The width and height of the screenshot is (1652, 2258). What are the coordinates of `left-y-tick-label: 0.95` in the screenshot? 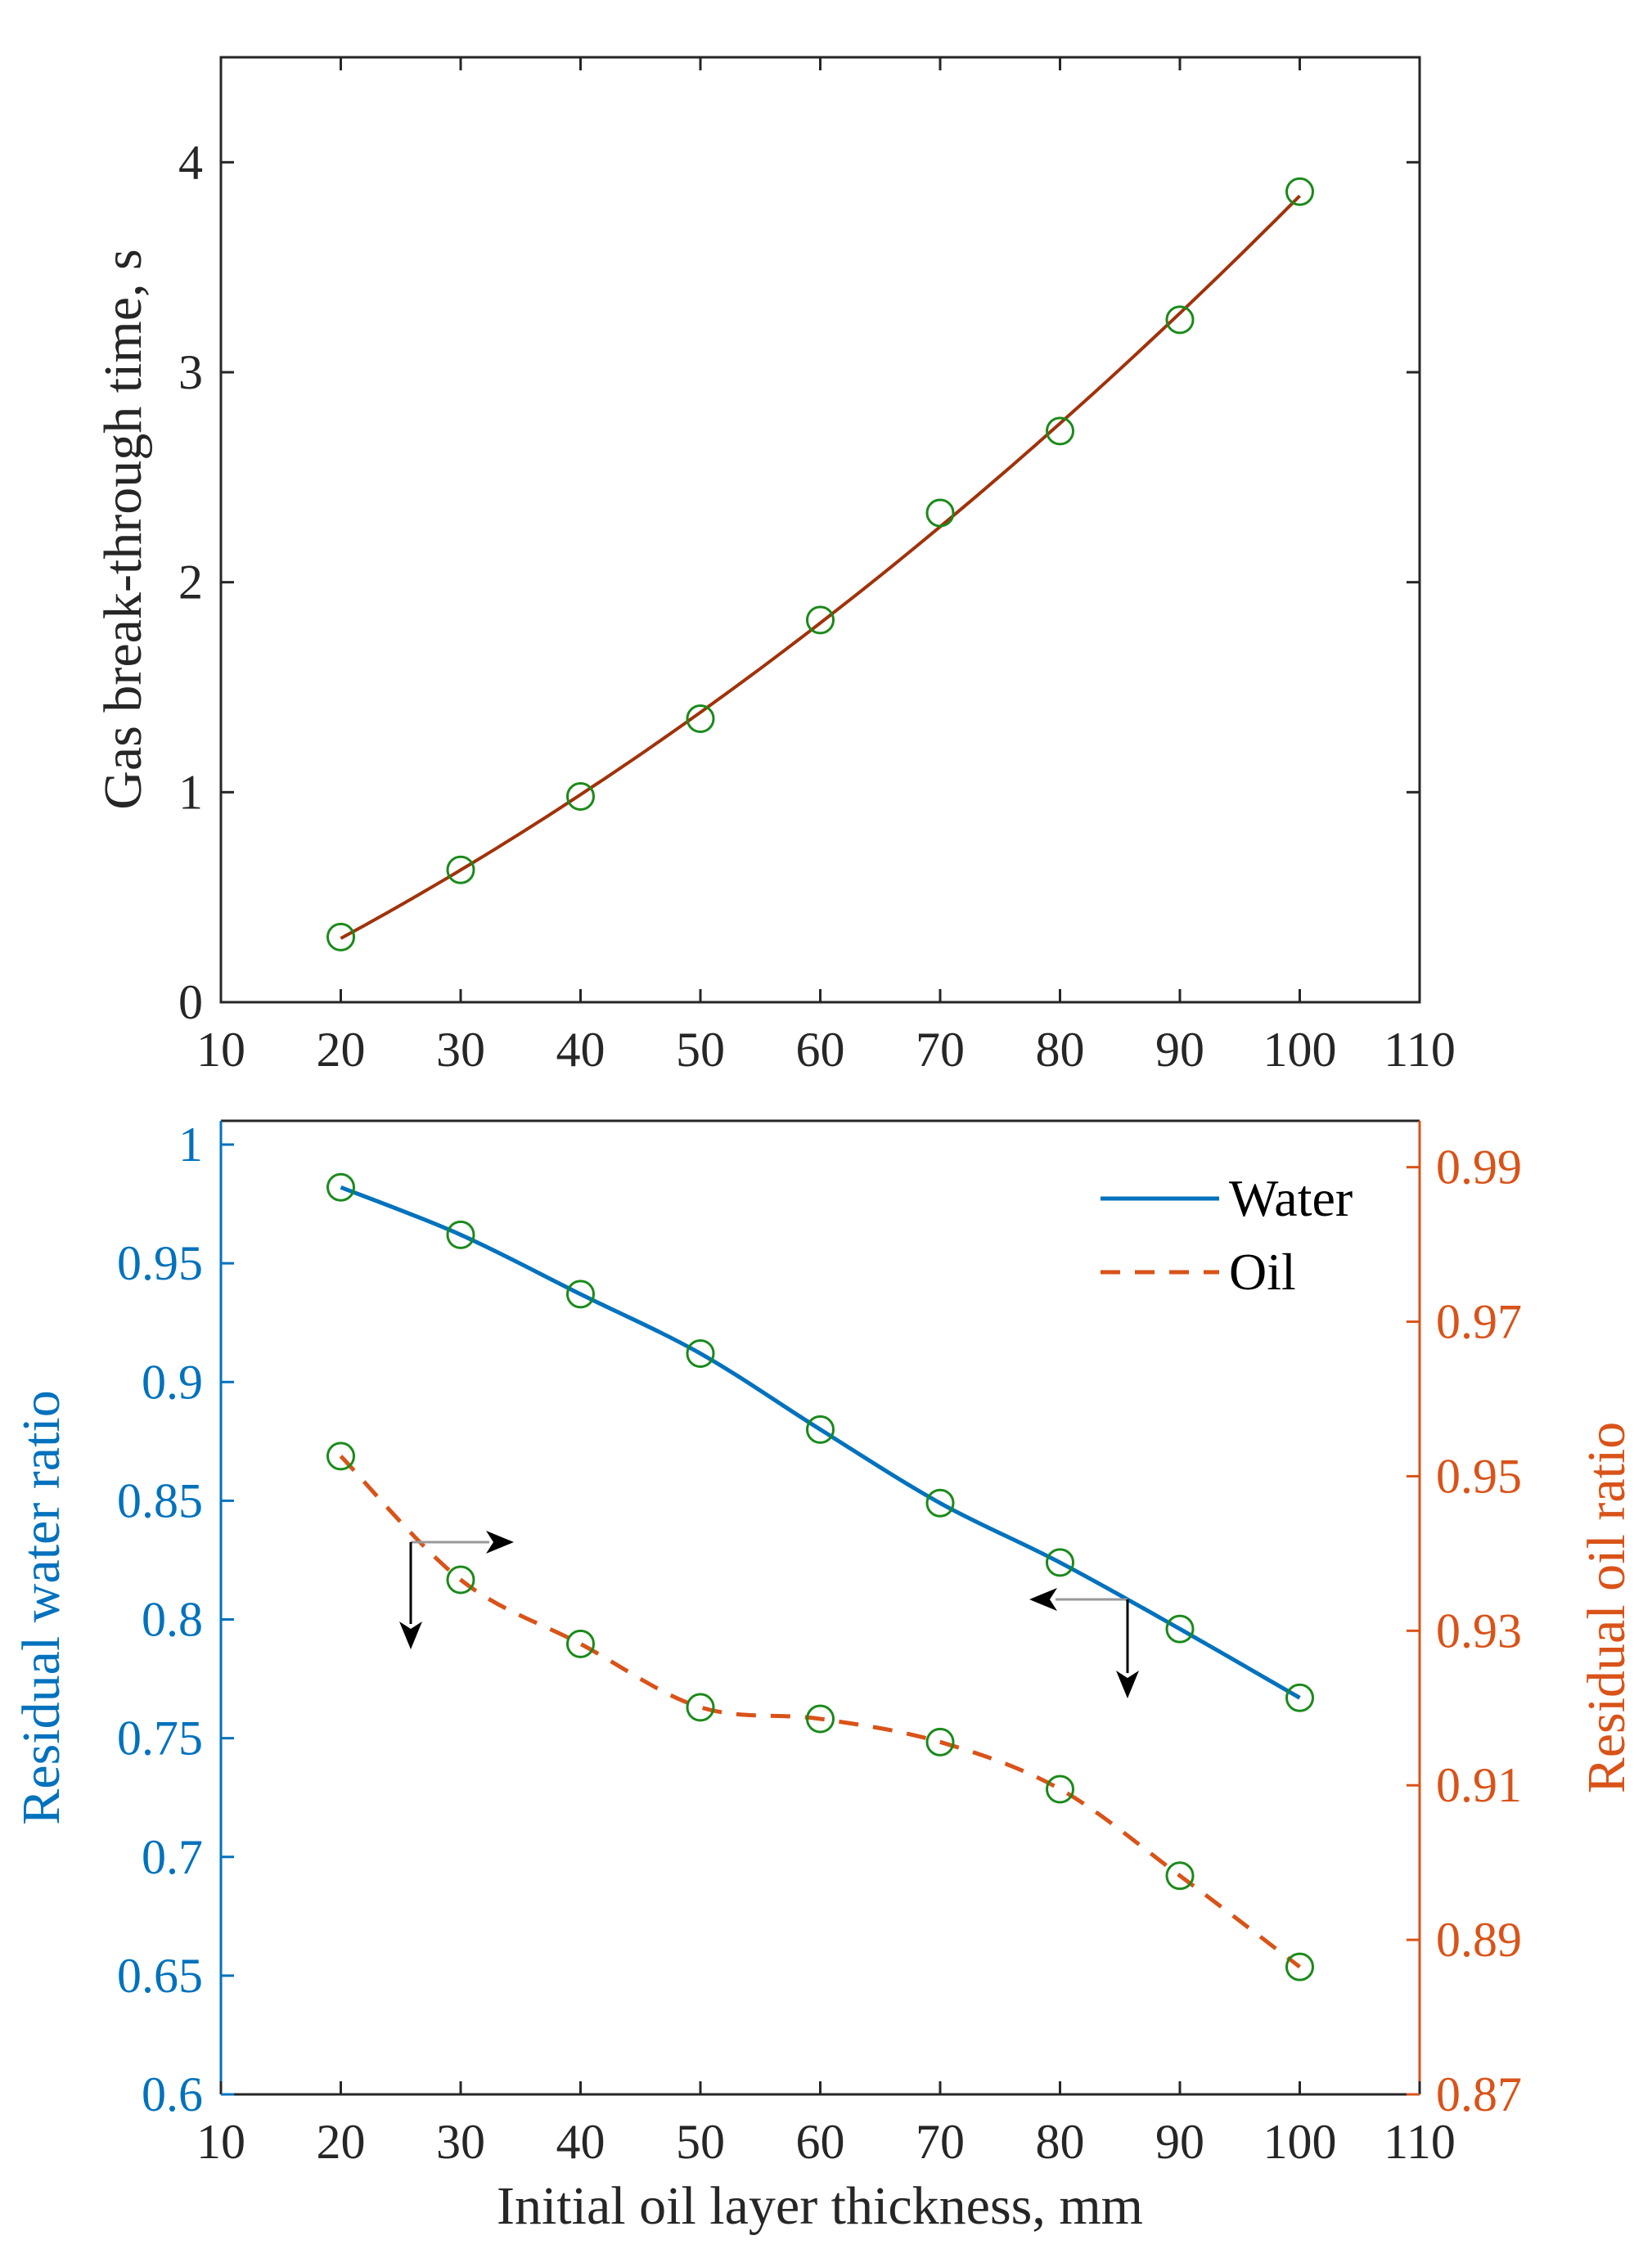 It's located at (160, 1263).